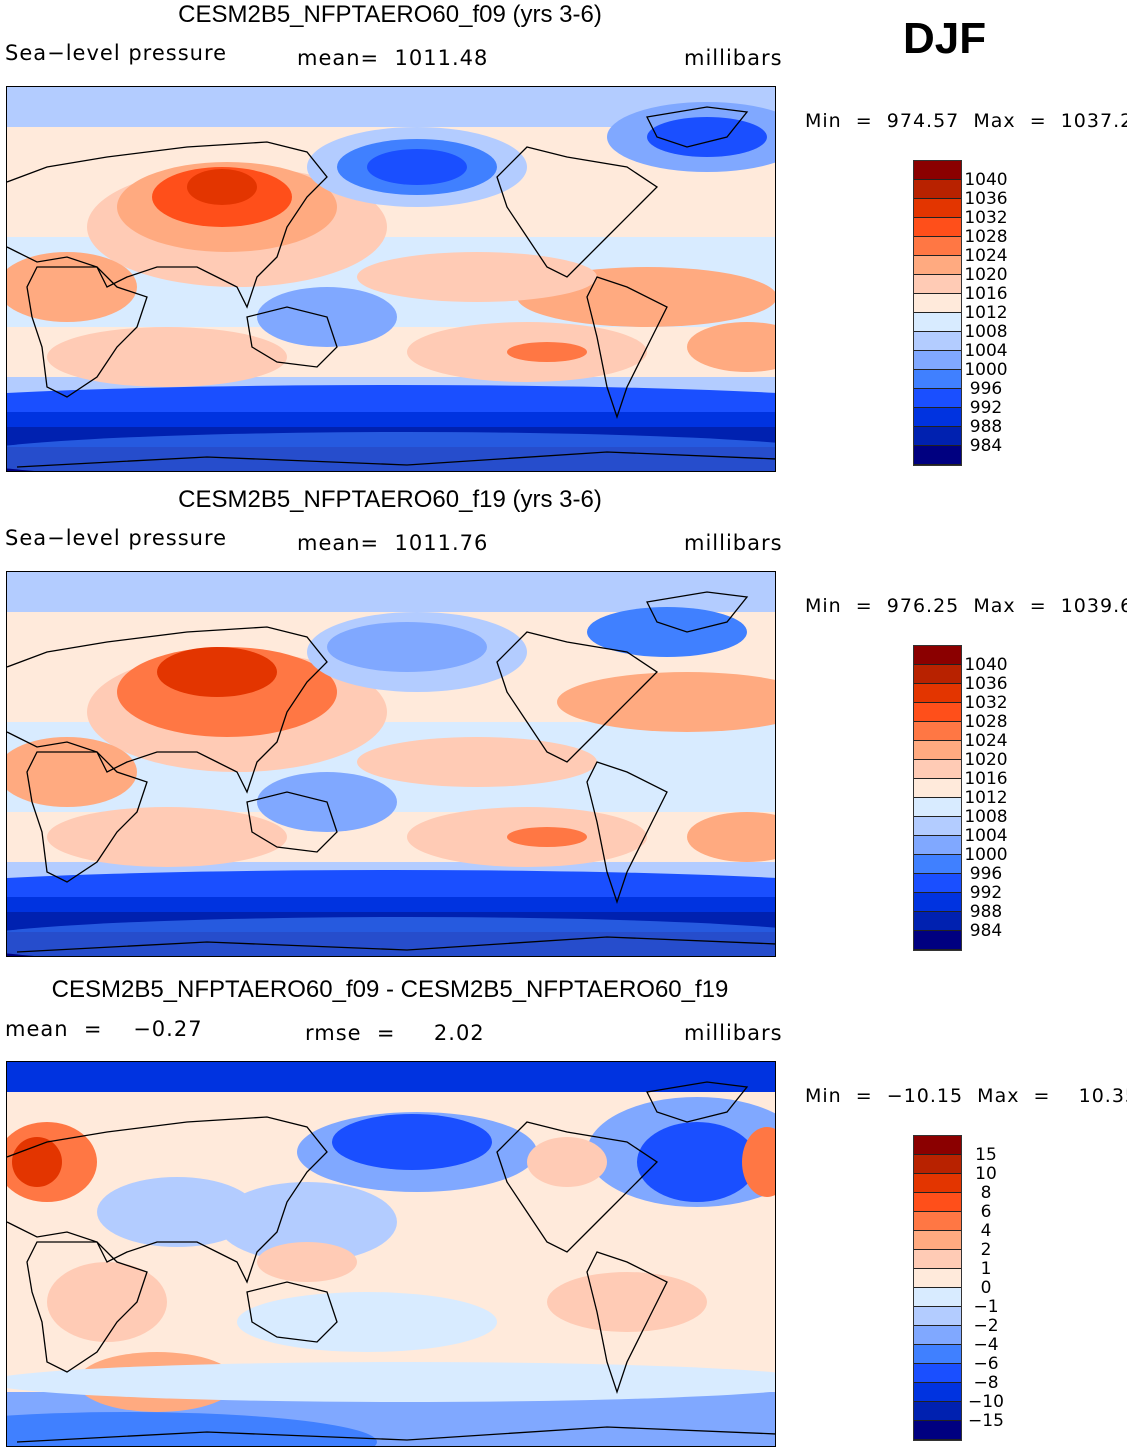  Describe the element at coordinates (104, 1029) in the screenshot. I see `panel-left-label: mean = −0.27` at that location.